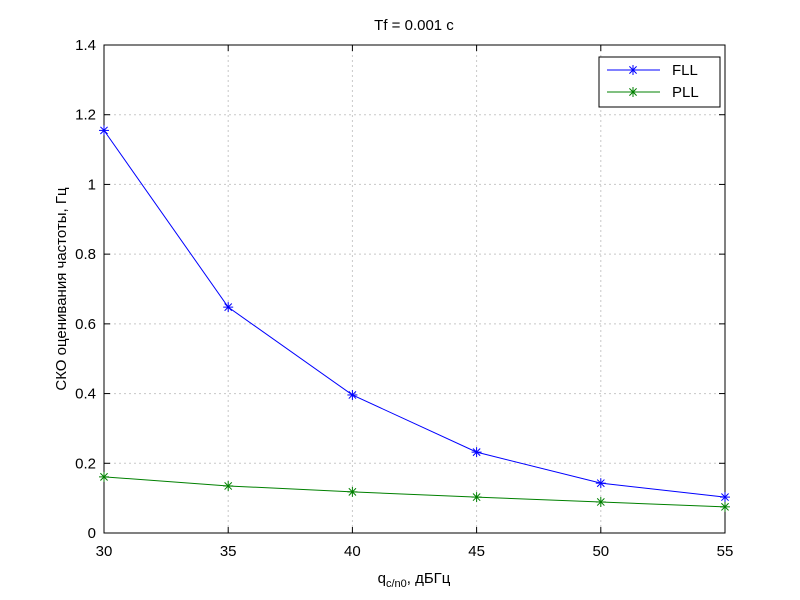 This screenshot has height=600, width=800. I want to click on y-tick-label: 0.4, so click(85, 394).